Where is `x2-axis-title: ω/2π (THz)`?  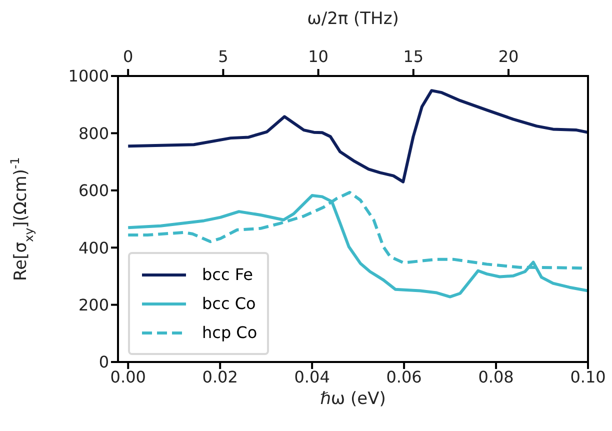
x2-axis-title: ω/2π (THz) is located at coordinates (353, 19).